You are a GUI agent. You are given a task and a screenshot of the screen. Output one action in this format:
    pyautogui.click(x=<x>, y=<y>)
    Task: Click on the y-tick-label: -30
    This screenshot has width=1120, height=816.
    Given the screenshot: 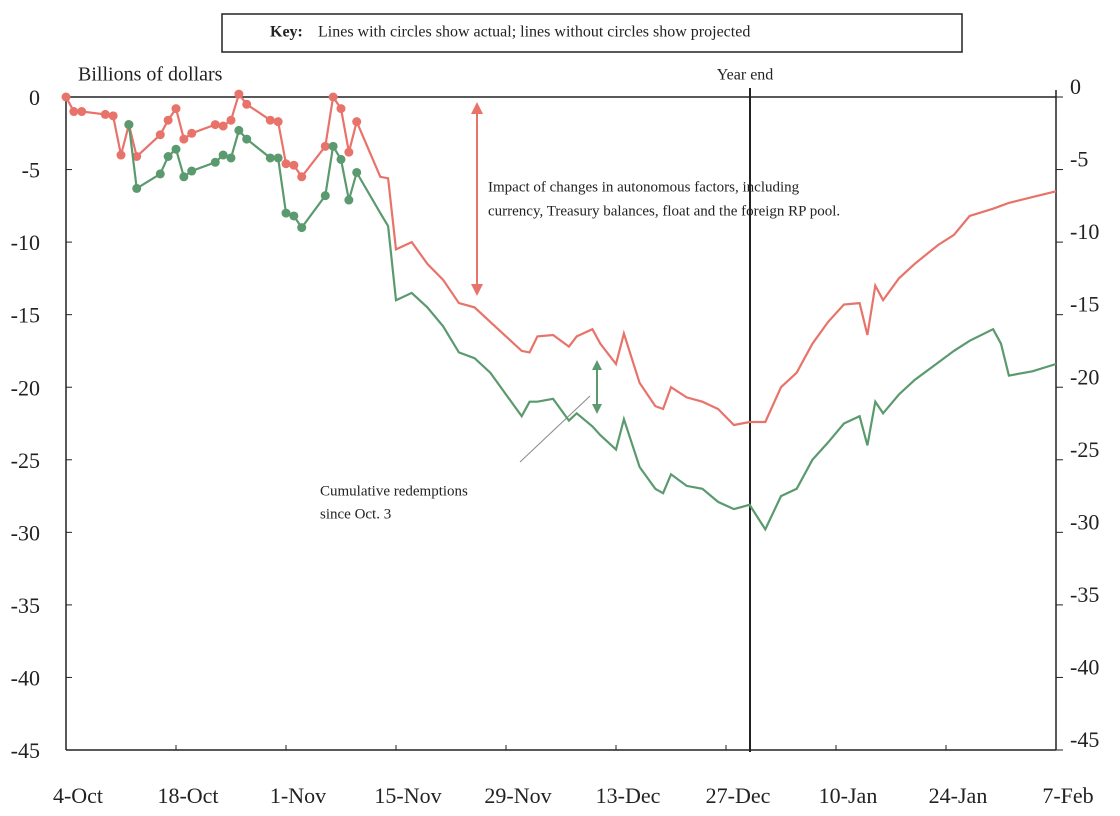 What is the action you would take?
    pyautogui.click(x=25, y=532)
    